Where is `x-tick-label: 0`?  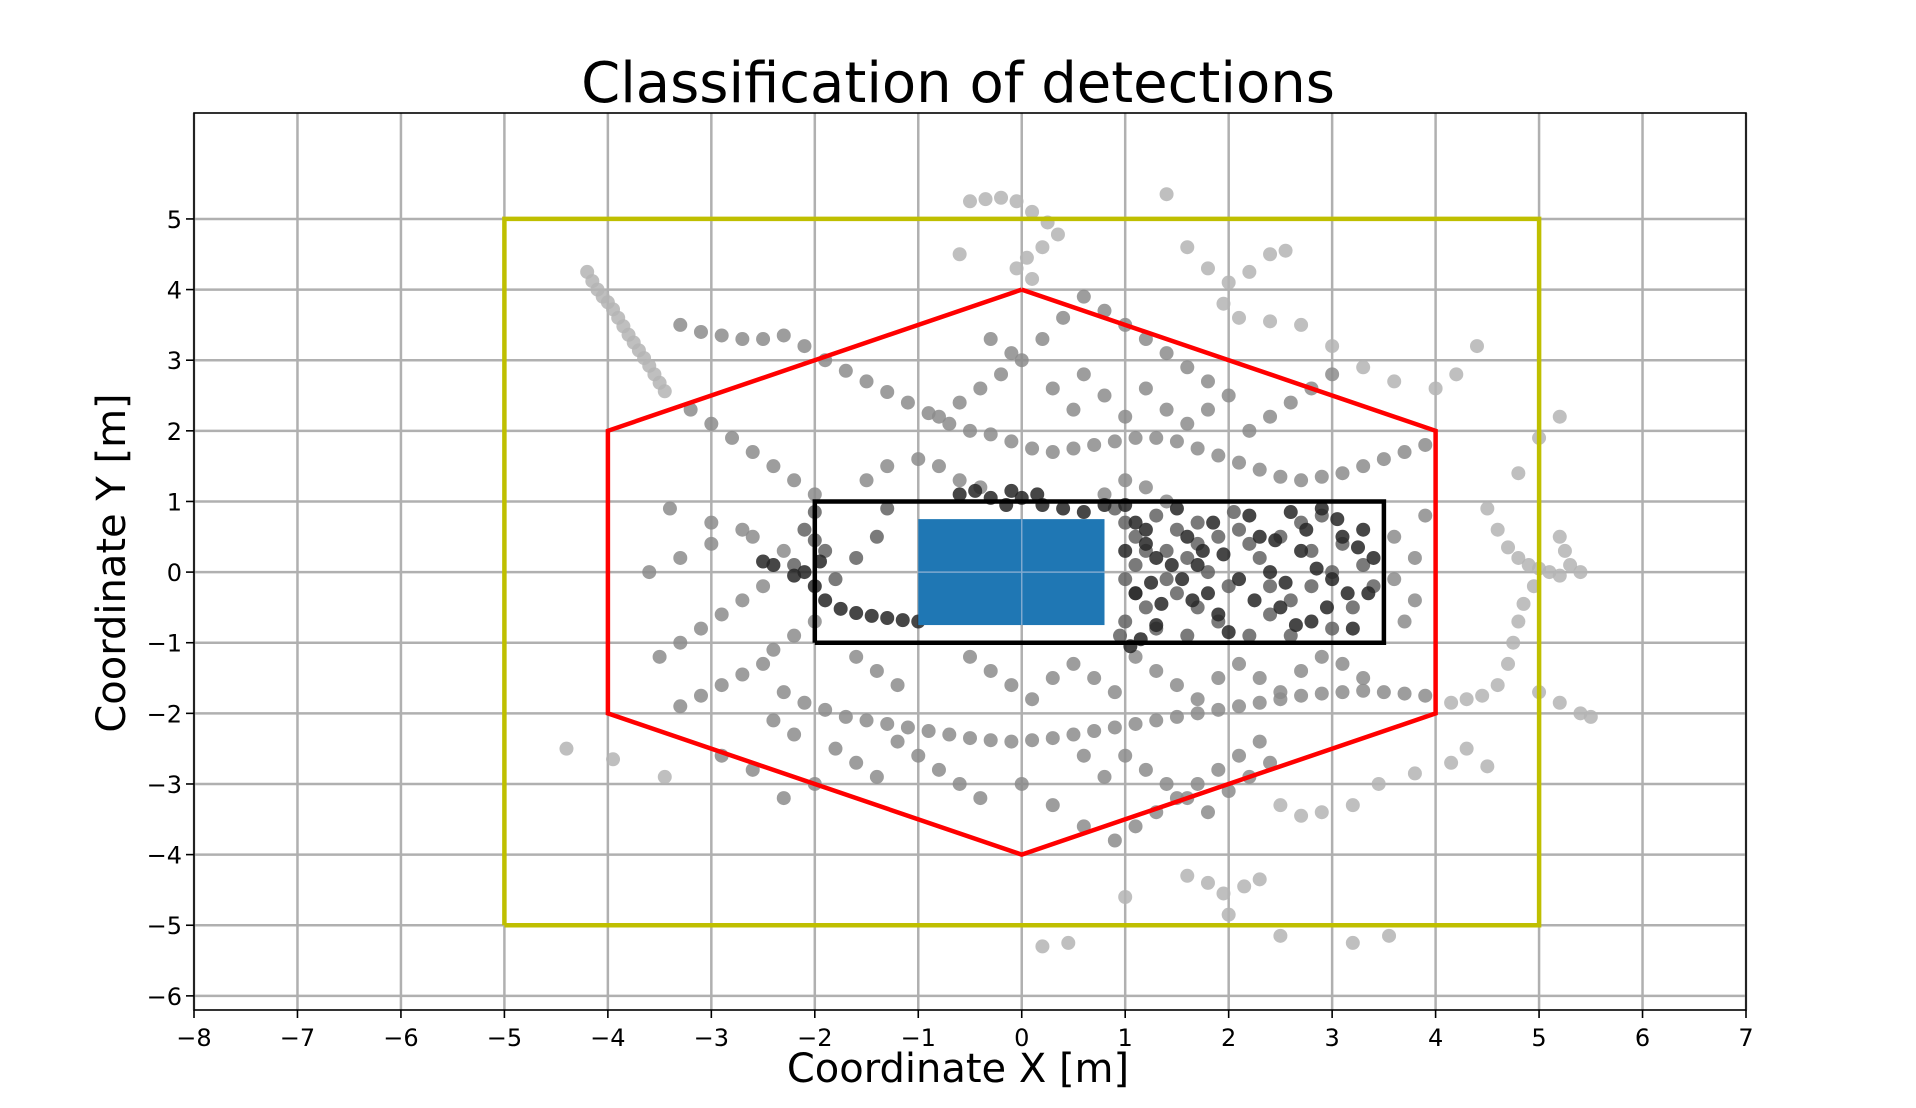 x-tick-label: 0 is located at coordinates (1021, 1038).